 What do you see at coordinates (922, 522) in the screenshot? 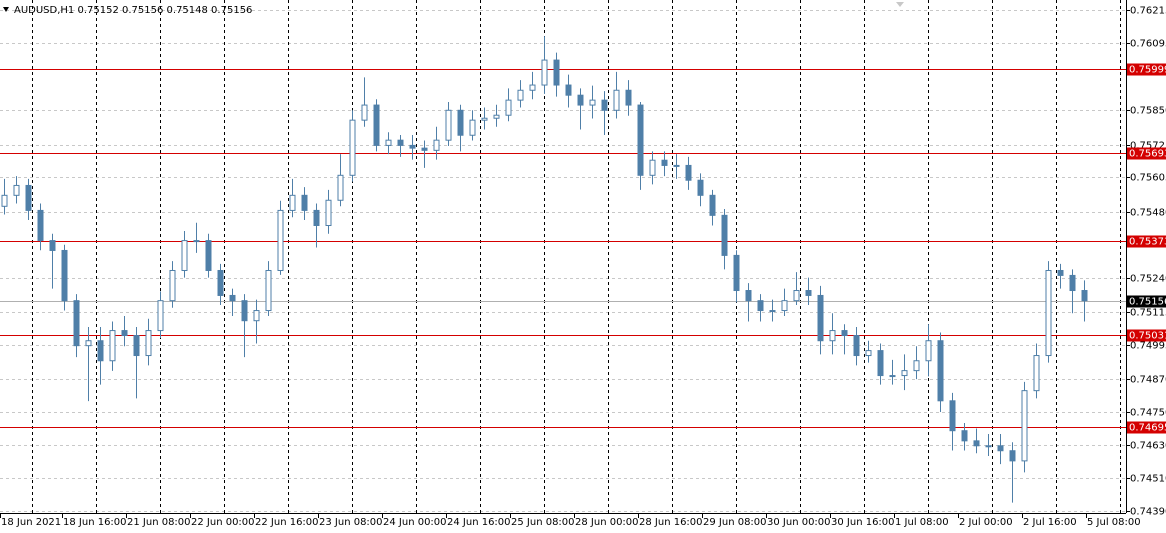
I see `x-tick-label: 1 Jul 08:00` at bounding box center [922, 522].